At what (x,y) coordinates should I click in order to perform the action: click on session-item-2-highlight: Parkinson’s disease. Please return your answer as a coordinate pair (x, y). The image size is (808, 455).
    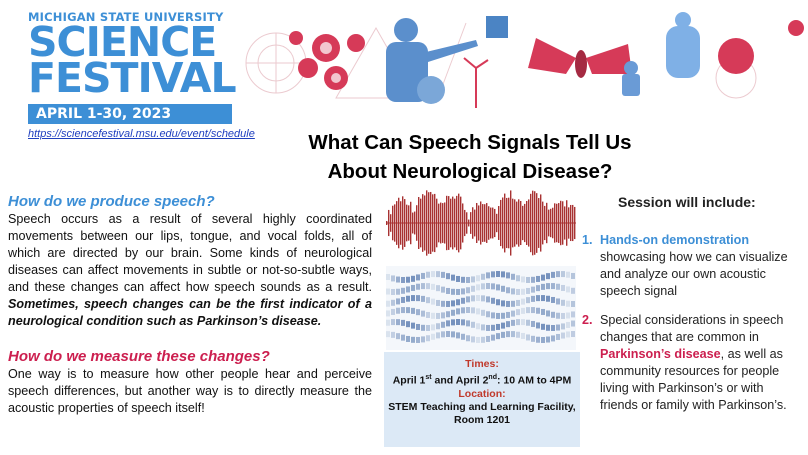
    Looking at the image, I should click on (660, 354).